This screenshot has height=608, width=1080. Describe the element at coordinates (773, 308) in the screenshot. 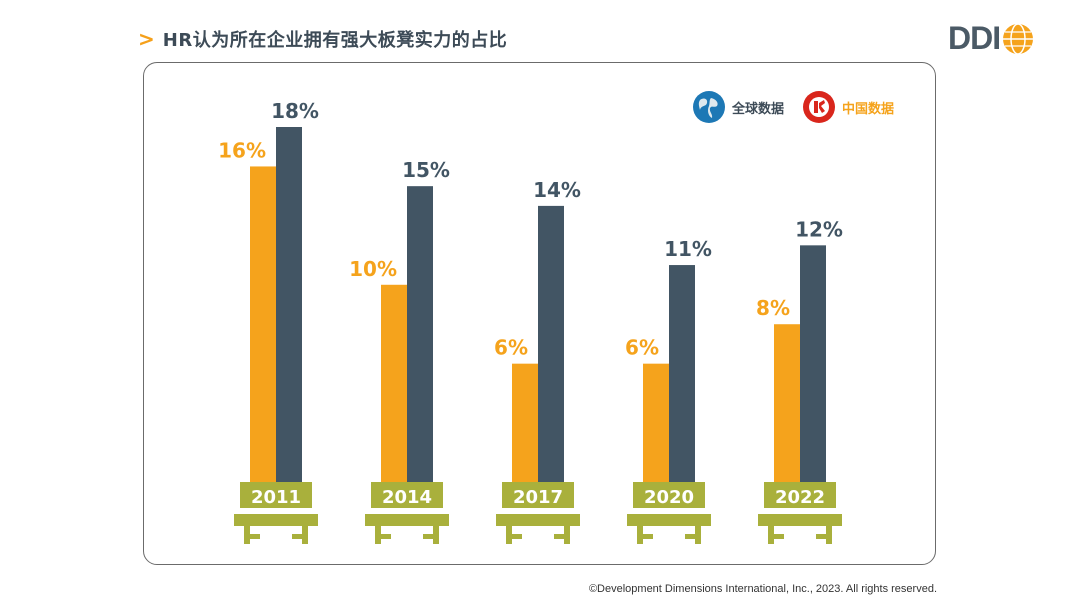

I see `data-label: 8%` at that location.